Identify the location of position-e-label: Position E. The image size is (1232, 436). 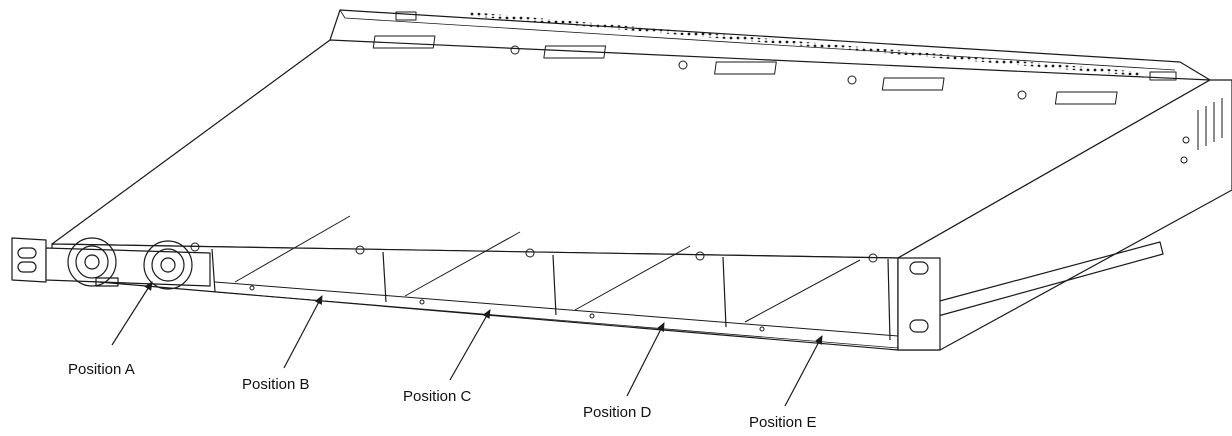
(783, 422).